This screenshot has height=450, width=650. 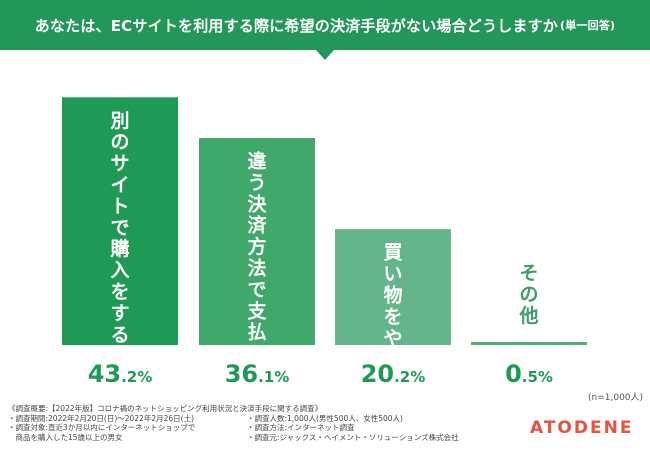 What do you see at coordinates (529, 374) in the screenshot?
I see `value-label-4: 0.5%` at bounding box center [529, 374].